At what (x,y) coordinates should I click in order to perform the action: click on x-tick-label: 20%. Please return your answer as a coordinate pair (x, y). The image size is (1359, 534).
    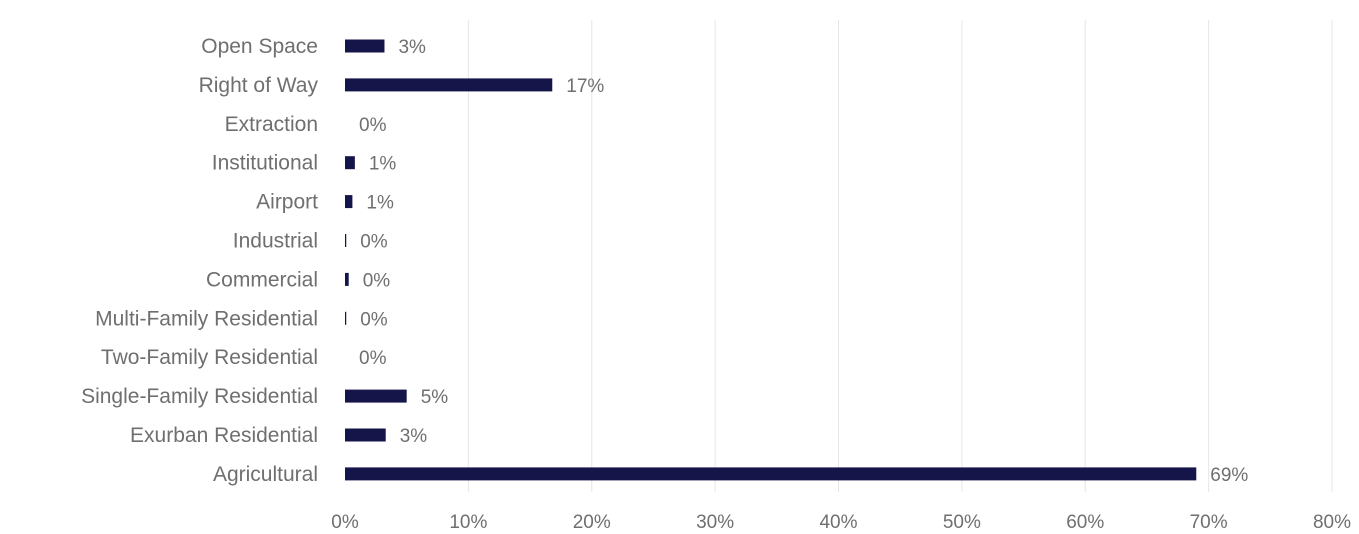
    Looking at the image, I should click on (592, 522).